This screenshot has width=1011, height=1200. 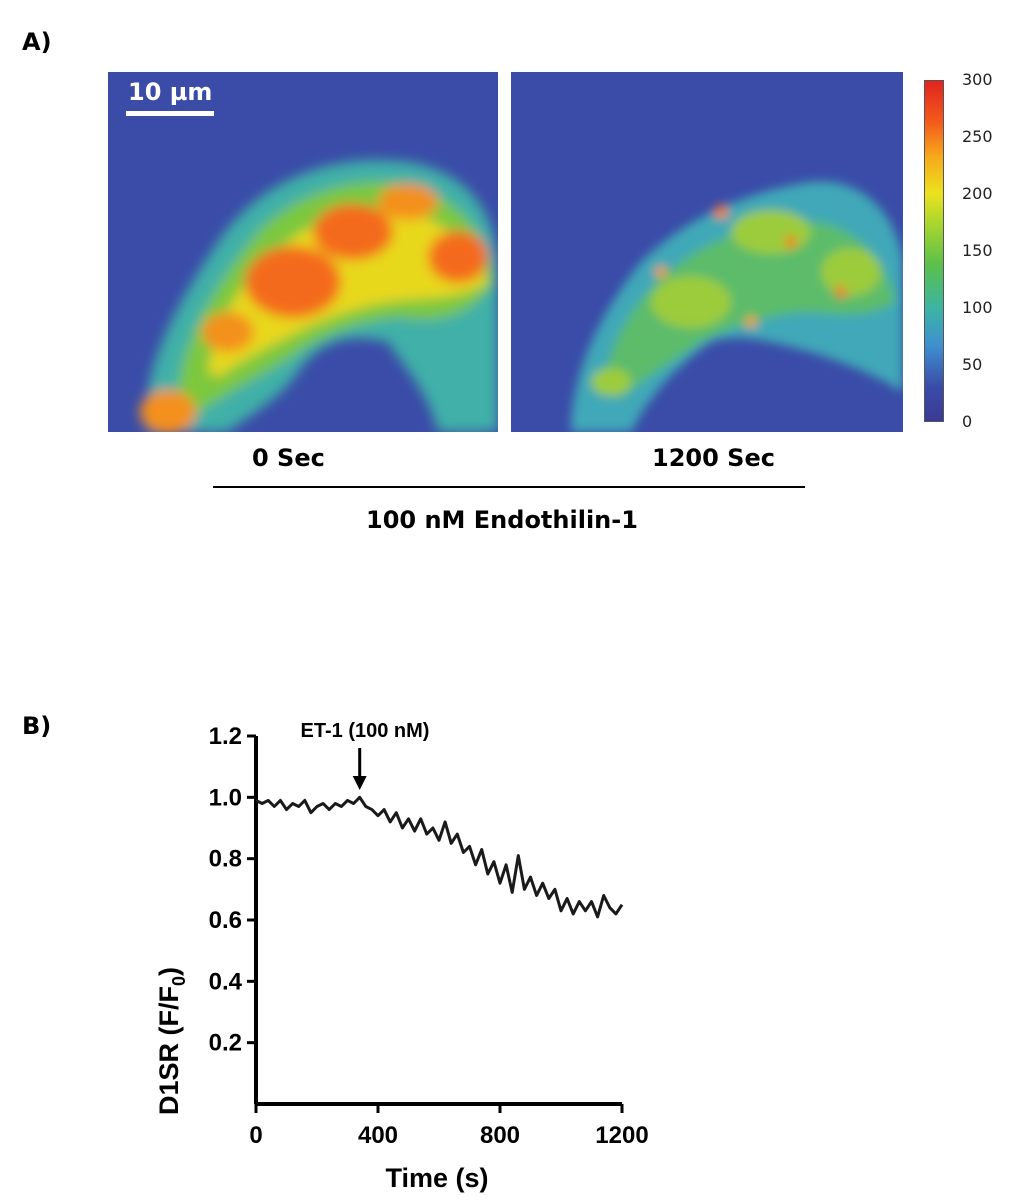 What do you see at coordinates (37, 726) in the screenshot?
I see `panel-b-label: B)` at bounding box center [37, 726].